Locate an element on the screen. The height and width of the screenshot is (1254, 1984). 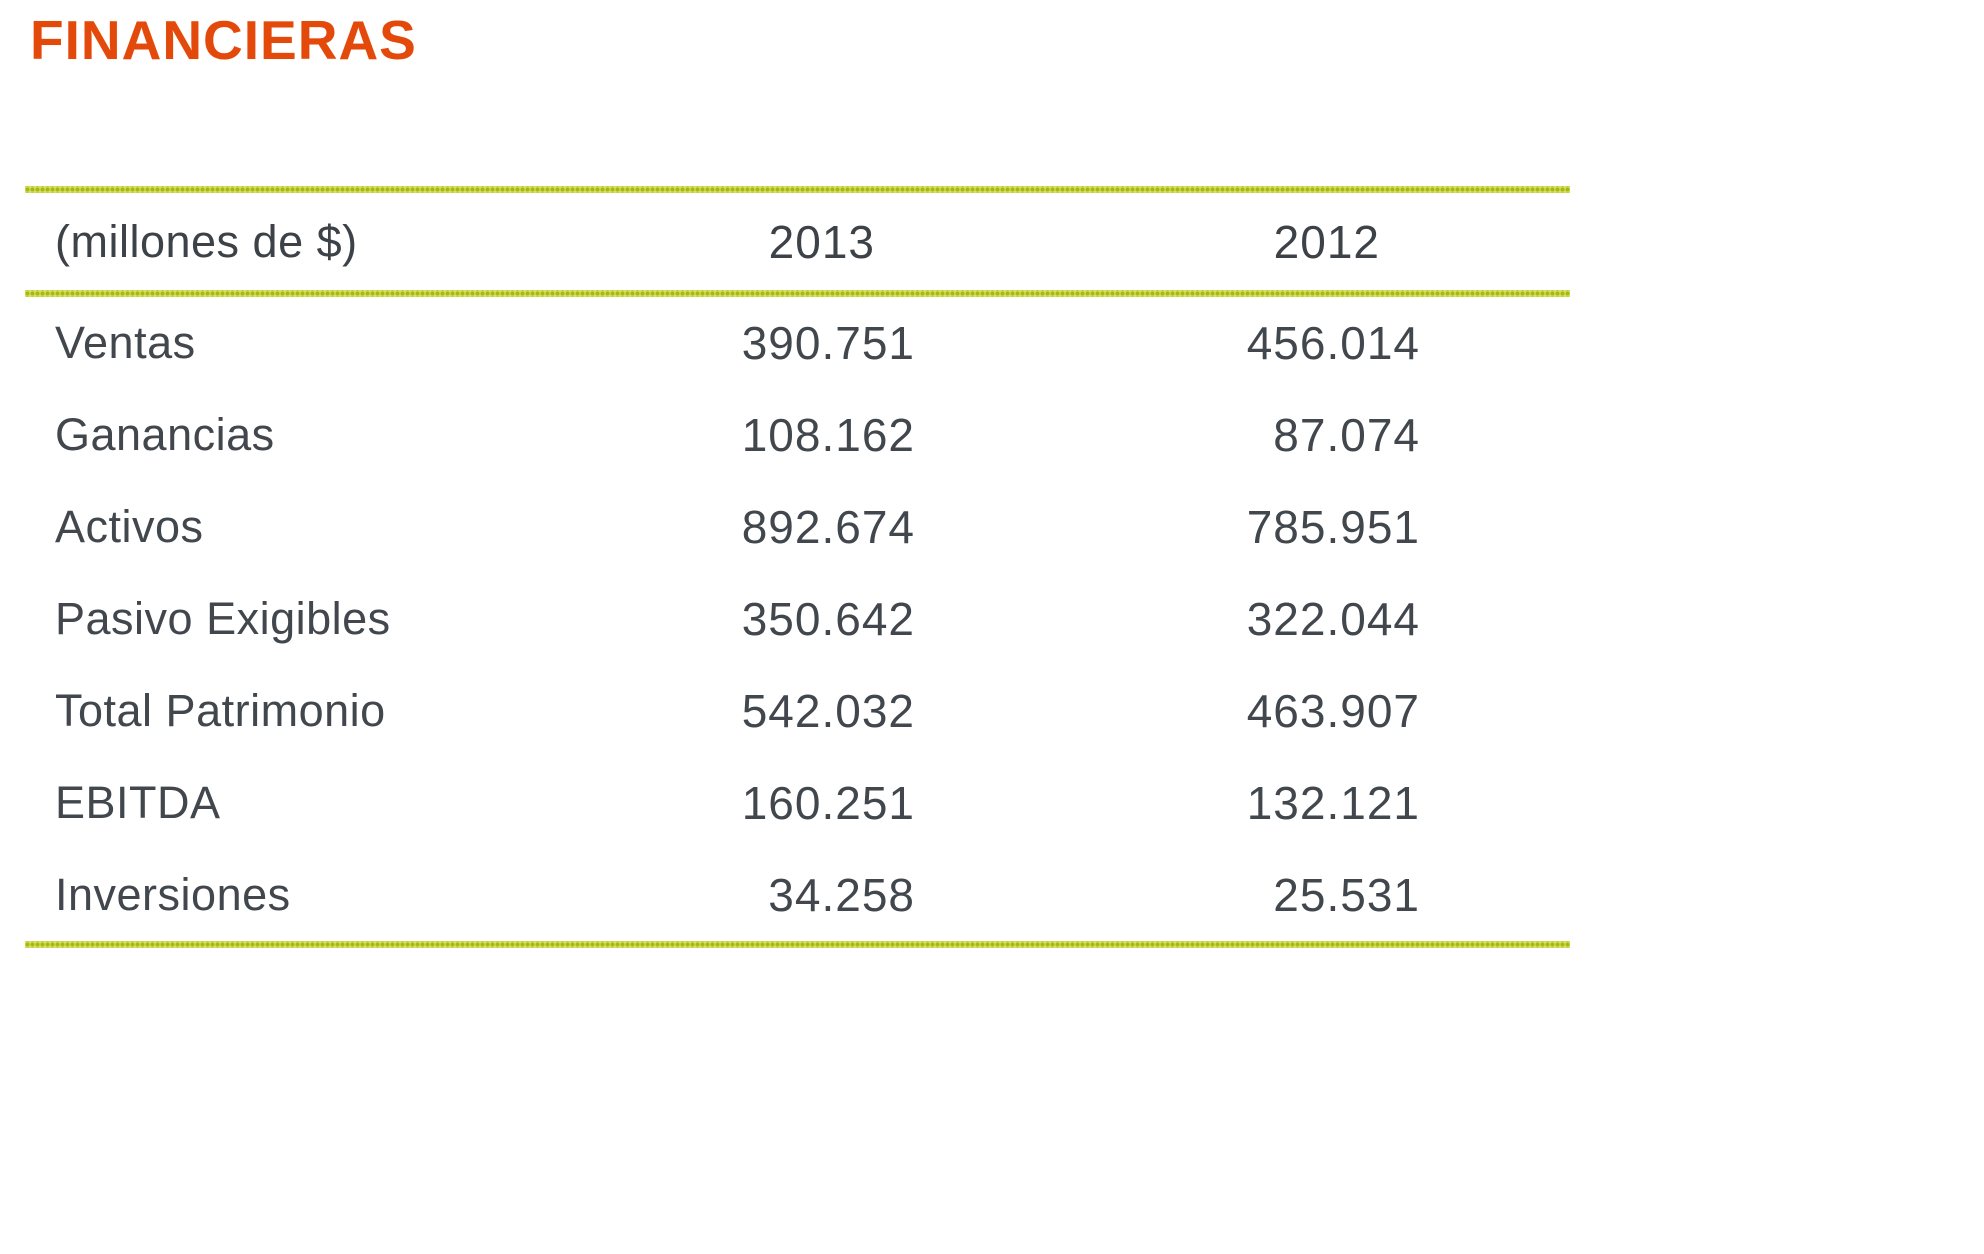
value-2013: 892.674 is located at coordinates (828, 527).